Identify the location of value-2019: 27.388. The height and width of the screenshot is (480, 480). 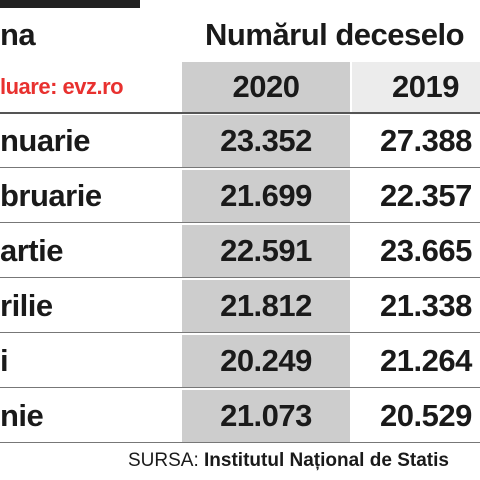
(426, 140).